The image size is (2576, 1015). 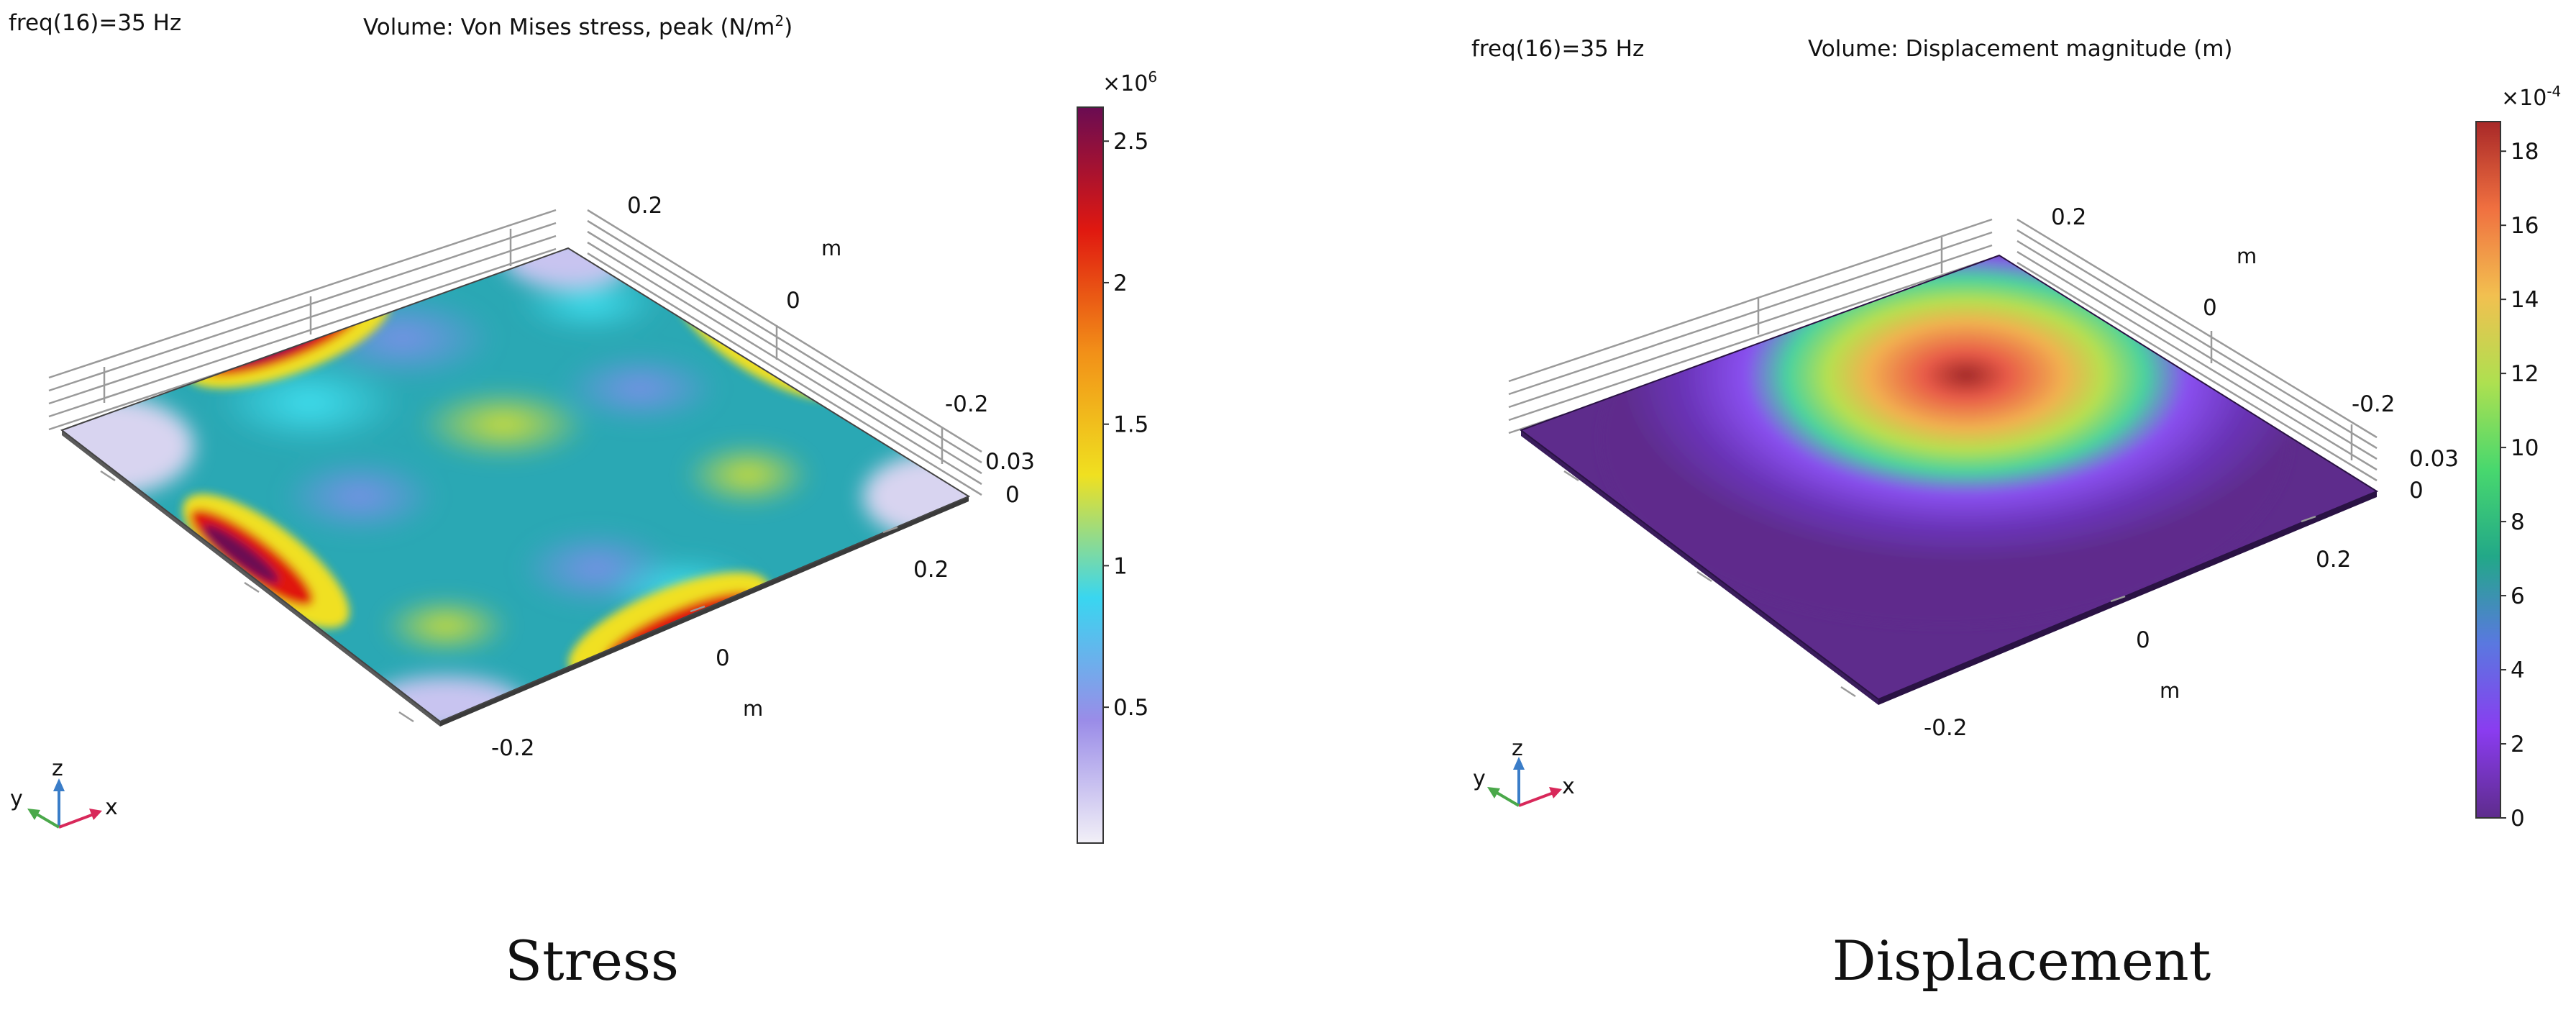 What do you see at coordinates (967, 404) in the screenshot?
I see `stress-y-tick-3: -0.2` at bounding box center [967, 404].